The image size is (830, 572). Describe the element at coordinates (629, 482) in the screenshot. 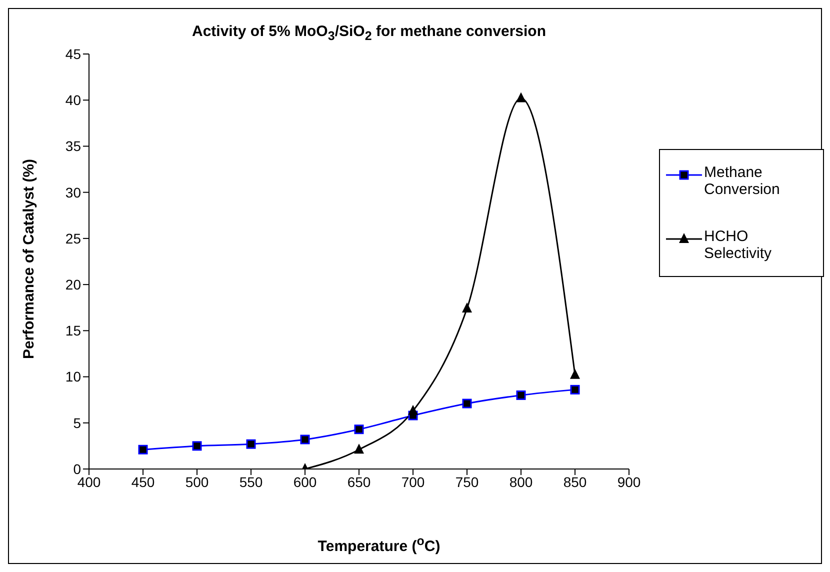

I see `x-tick-label: 900` at that location.